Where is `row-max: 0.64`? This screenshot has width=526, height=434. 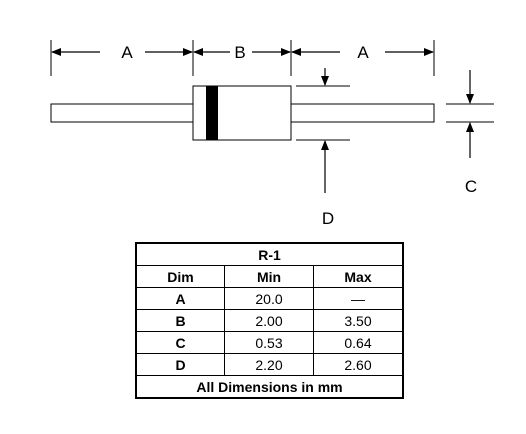 row-max: 0.64 is located at coordinates (358, 342).